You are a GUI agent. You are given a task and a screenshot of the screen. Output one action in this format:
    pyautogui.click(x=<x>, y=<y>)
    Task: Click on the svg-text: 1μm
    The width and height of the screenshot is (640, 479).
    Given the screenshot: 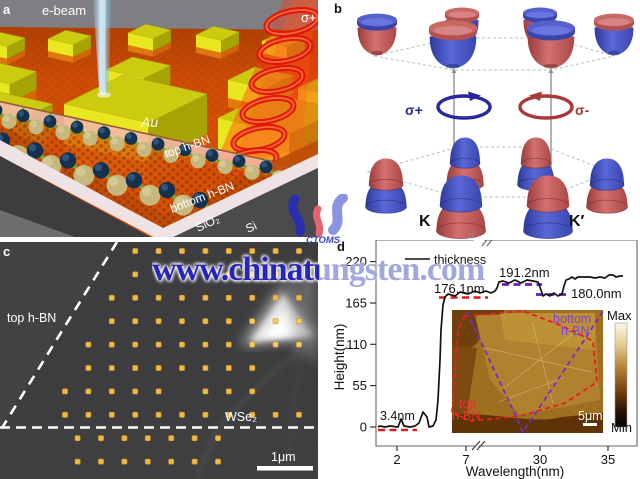 What is the action you would take?
    pyautogui.click(x=283, y=457)
    